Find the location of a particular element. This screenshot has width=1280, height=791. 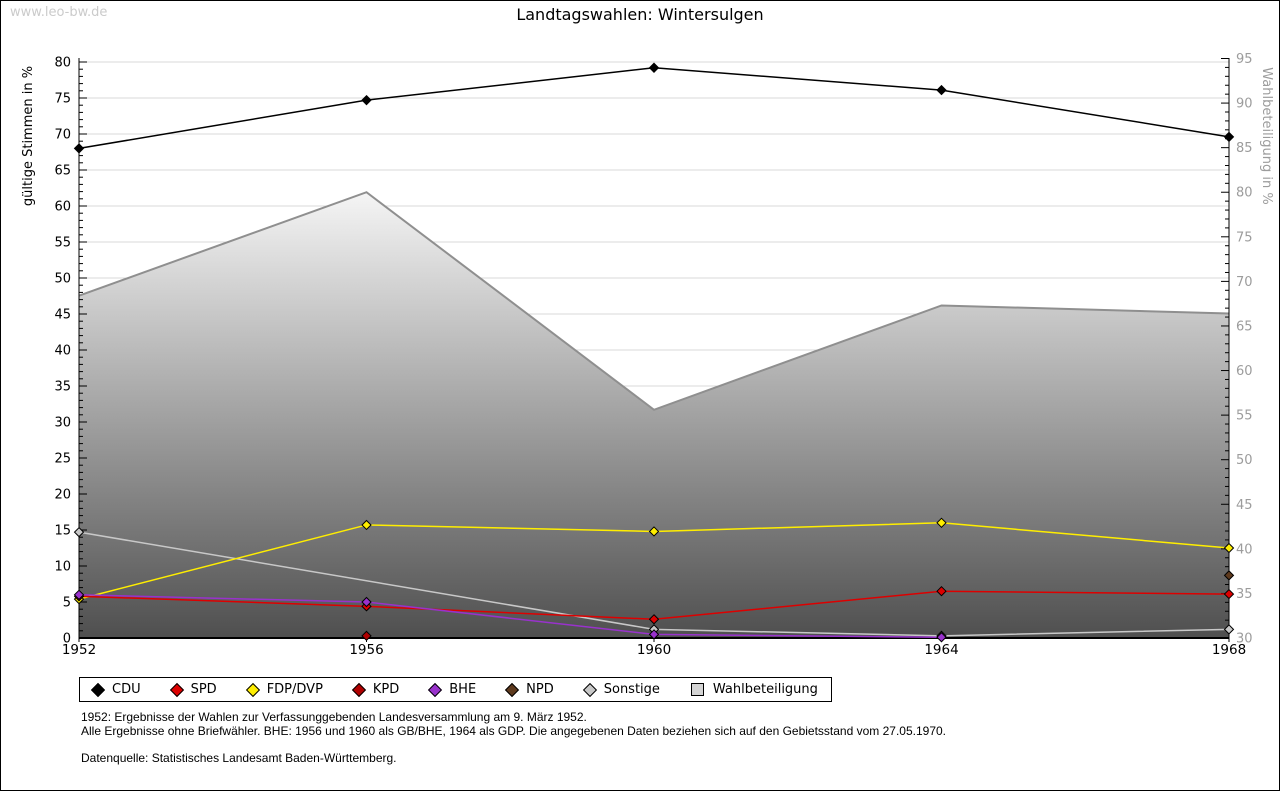

right-tick-label: 65 is located at coordinates (1244, 326).